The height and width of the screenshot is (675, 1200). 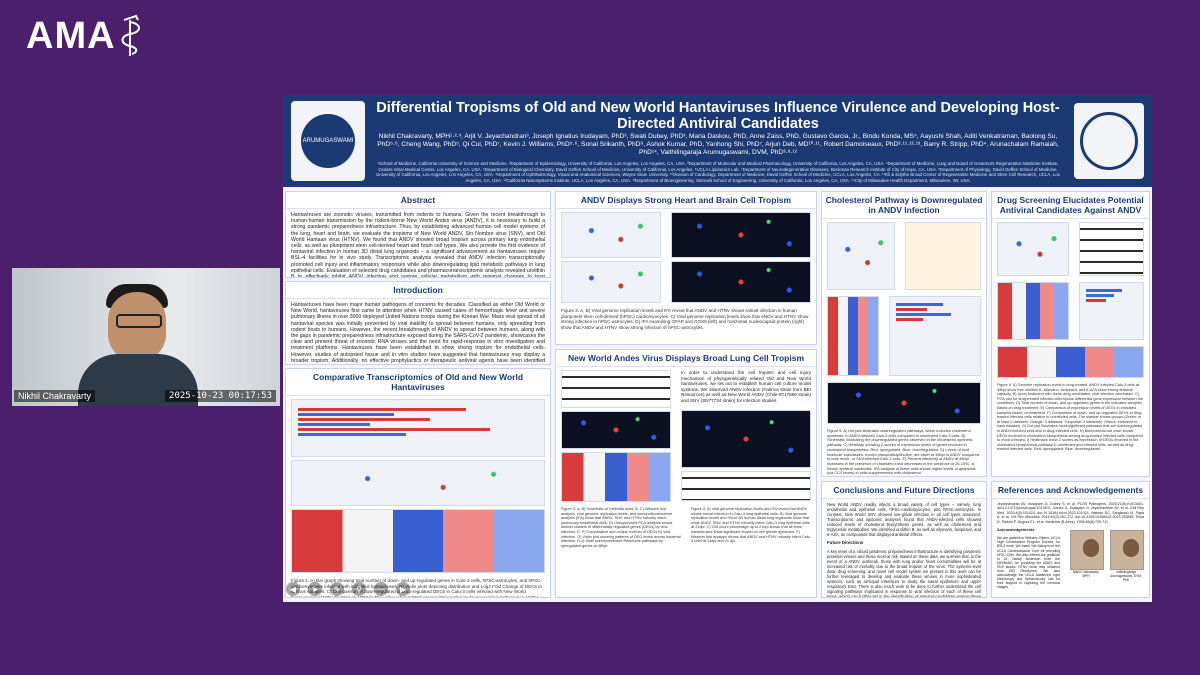 What do you see at coordinates (741, 235) in the screenshot?
I see `figure-2b-ifa` at bounding box center [741, 235].